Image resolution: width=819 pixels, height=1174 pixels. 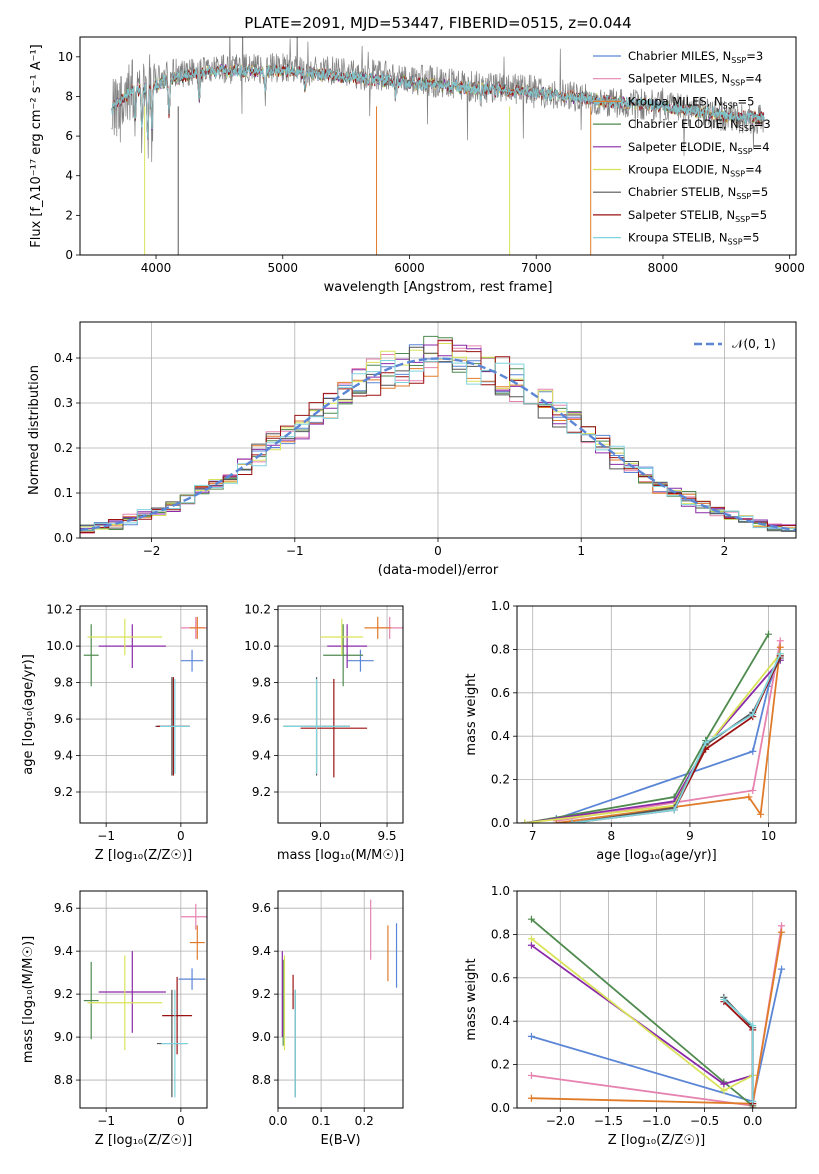 What do you see at coordinates (63, 358) in the screenshot?
I see `y-tick-label: 0.4` at bounding box center [63, 358].